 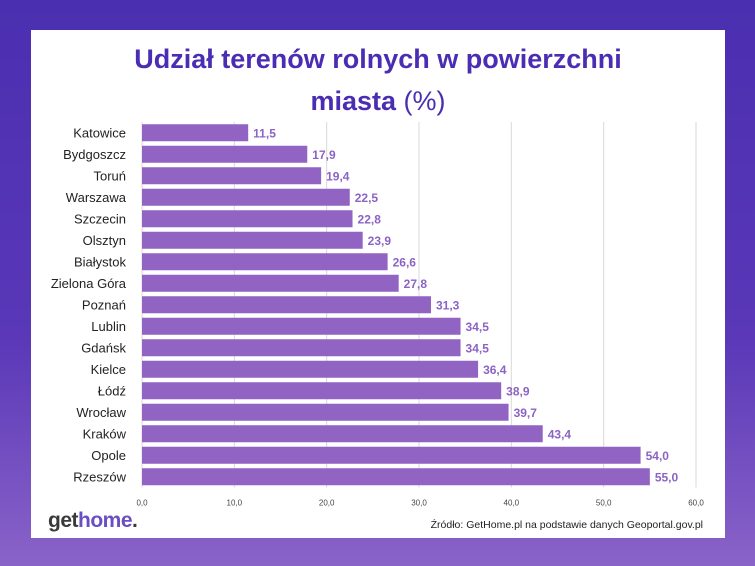 I want to click on x-tick-label: 0,0, so click(x=142, y=503).